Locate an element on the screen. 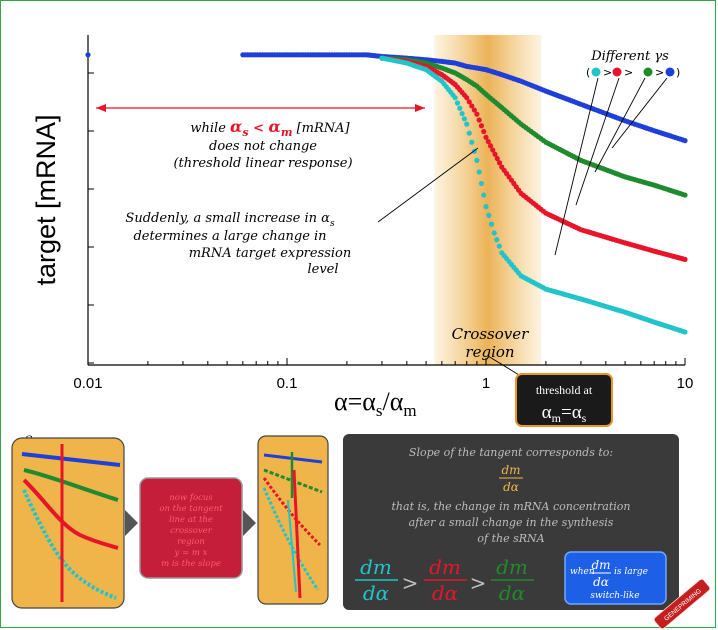 The width and height of the screenshot is (718, 630). gamma-dot-green is located at coordinates (648, 72).